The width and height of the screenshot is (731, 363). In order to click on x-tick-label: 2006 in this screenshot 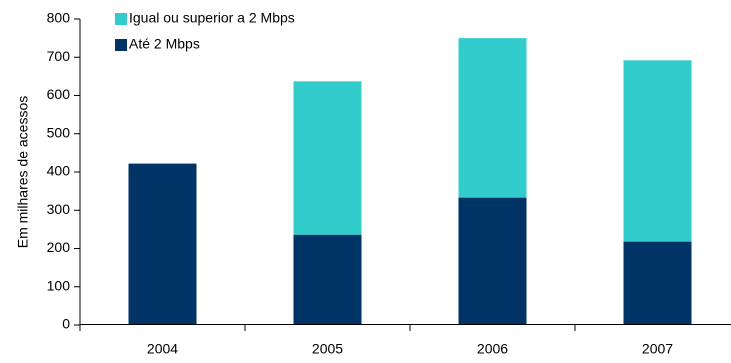, I will do `click(492, 349)`.